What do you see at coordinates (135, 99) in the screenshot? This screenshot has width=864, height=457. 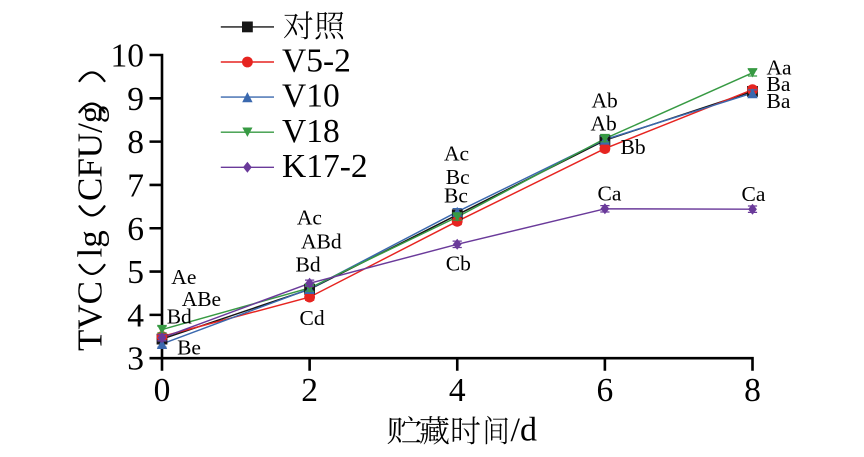 I see `svg-text: 9` at bounding box center [135, 99].